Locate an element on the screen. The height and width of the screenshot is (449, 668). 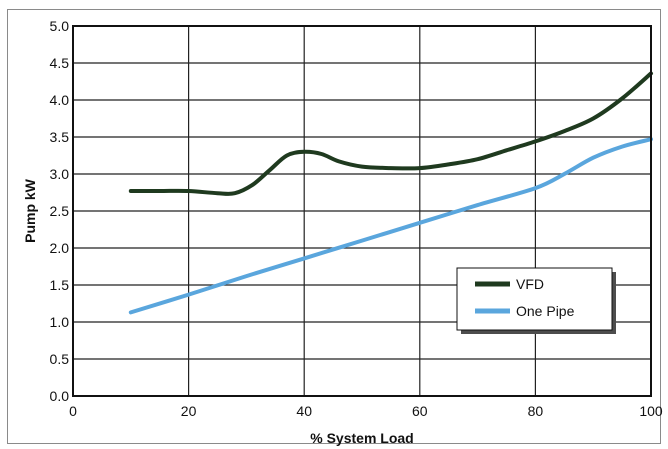
y-tick-label: 0.5 is located at coordinates (60, 359).